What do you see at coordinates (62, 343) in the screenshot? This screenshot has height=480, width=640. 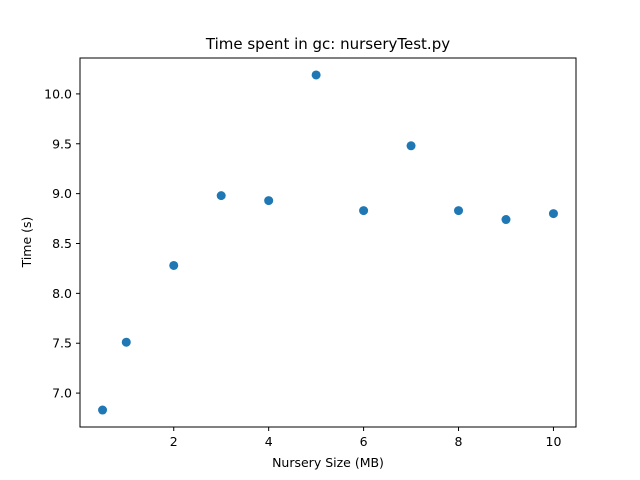 I see `y-tick-label: 7.5` at bounding box center [62, 343].